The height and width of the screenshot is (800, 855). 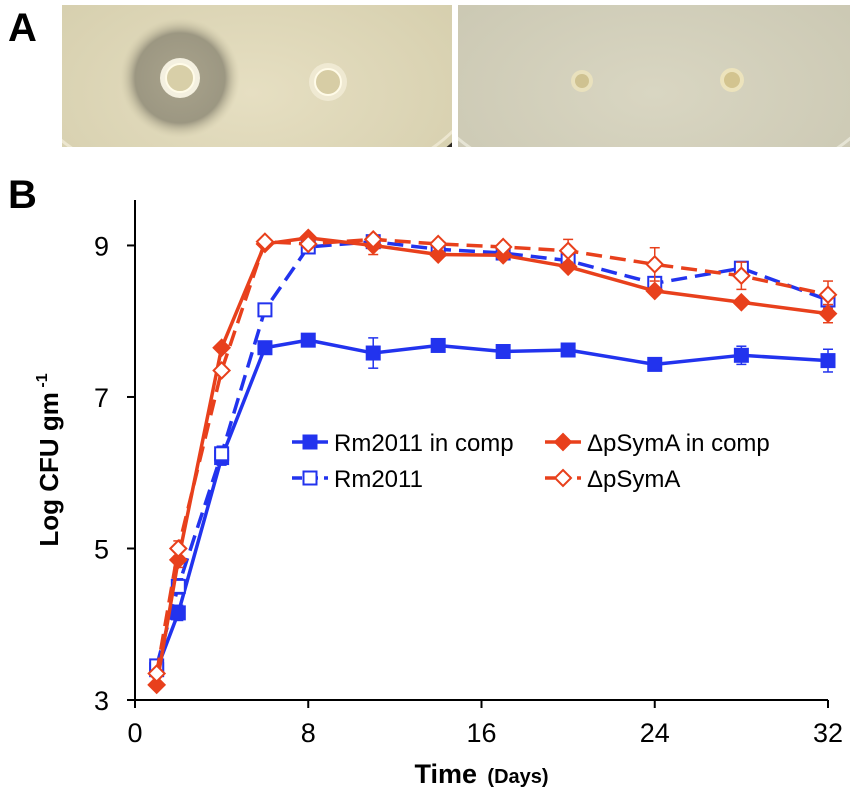 I want to click on chart-legend: Rm2011 in comp Rm2011 ΔpSymA in comp ΔpSymA, so click(x=531, y=461).